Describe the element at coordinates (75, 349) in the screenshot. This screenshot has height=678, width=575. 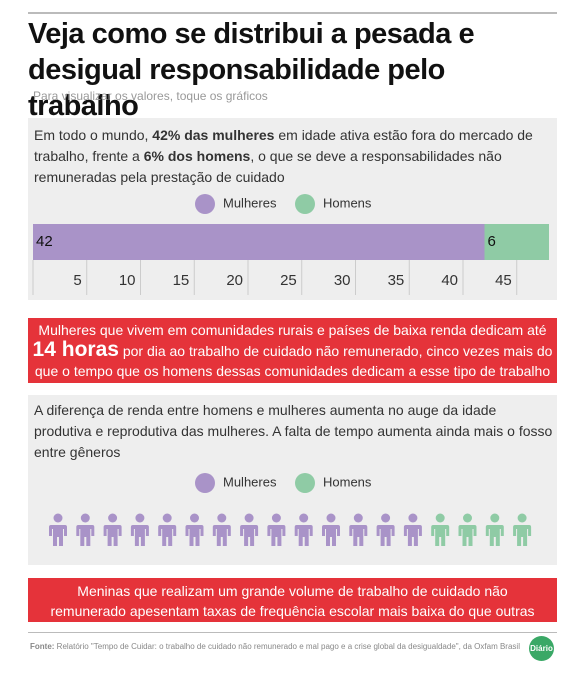
I see `highlight: 14 horas` at that location.